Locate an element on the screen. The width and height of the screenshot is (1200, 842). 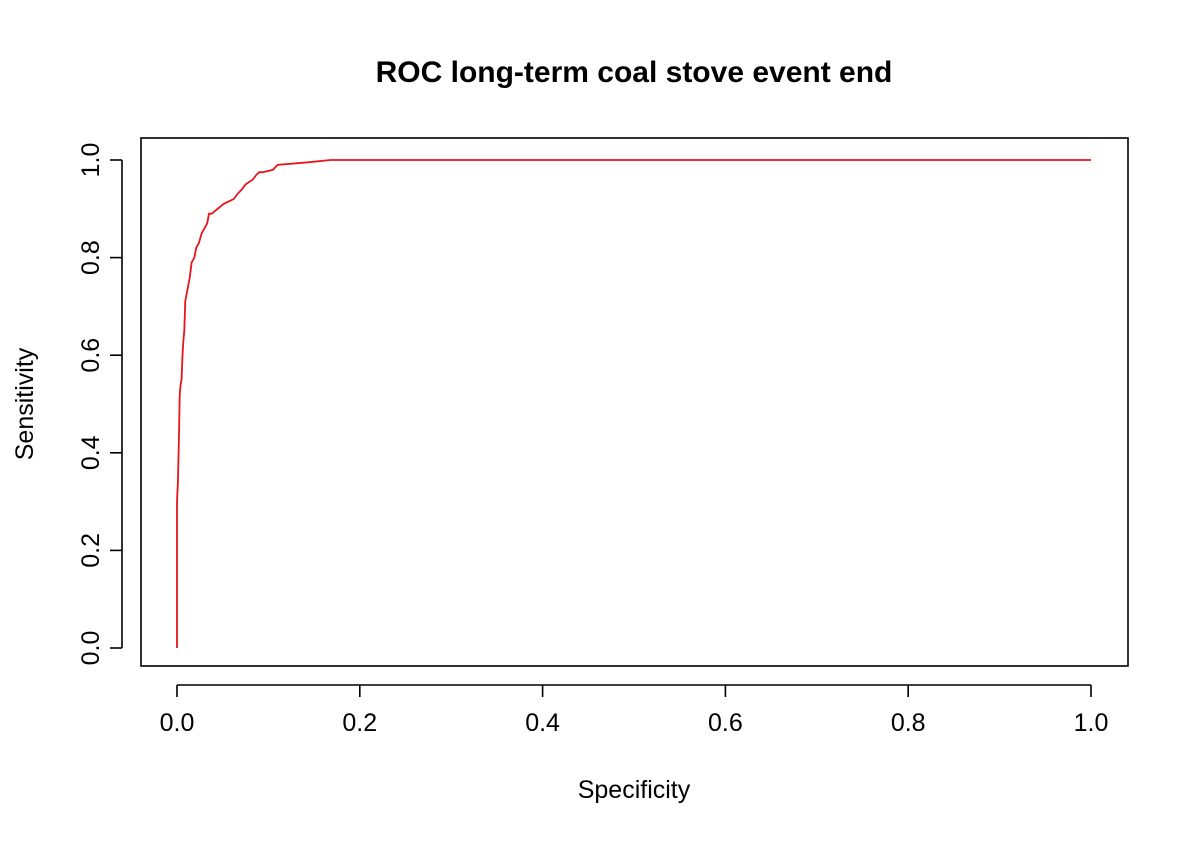
x-tick-label: 0.6 is located at coordinates (725, 723).